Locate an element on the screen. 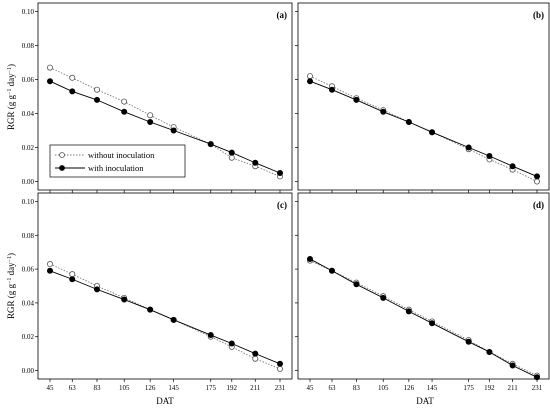 The height and width of the screenshot is (412, 550). legend: without inoculation with inoculation is located at coordinates (117, 161).